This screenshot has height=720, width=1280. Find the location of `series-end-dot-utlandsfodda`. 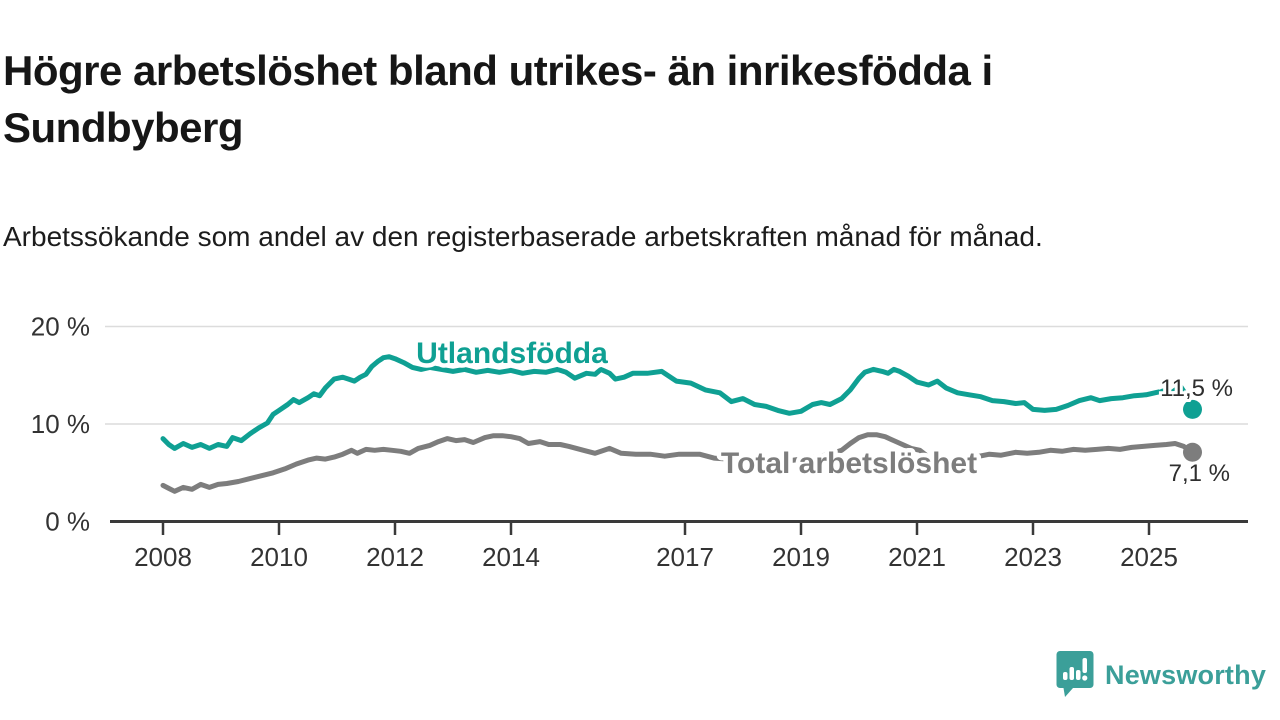

series-end-dot-utlandsfodda is located at coordinates (1192, 409).